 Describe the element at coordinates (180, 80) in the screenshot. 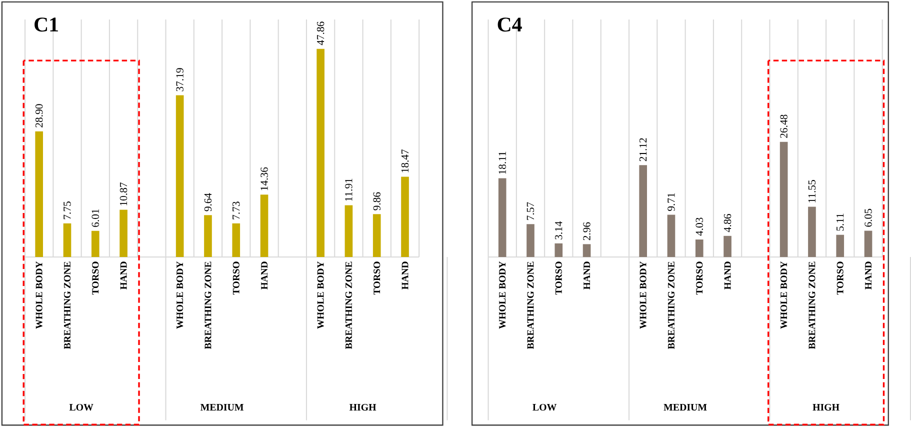

I see `data-label: 37.19` at that location.